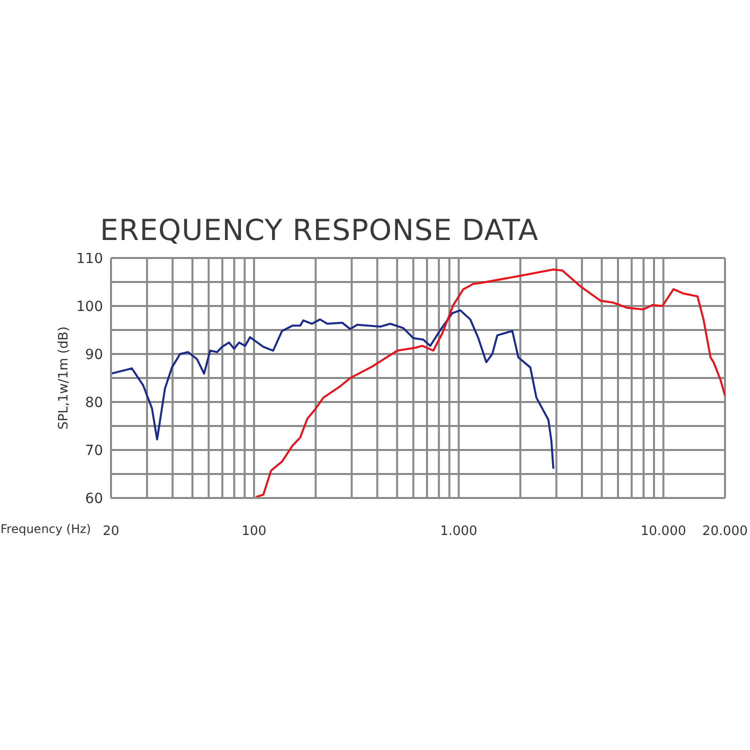 Image resolution: width=750 pixels, height=750 pixels. What do you see at coordinates (94, 354) in the screenshot?
I see `y-tick-label: 90` at bounding box center [94, 354].